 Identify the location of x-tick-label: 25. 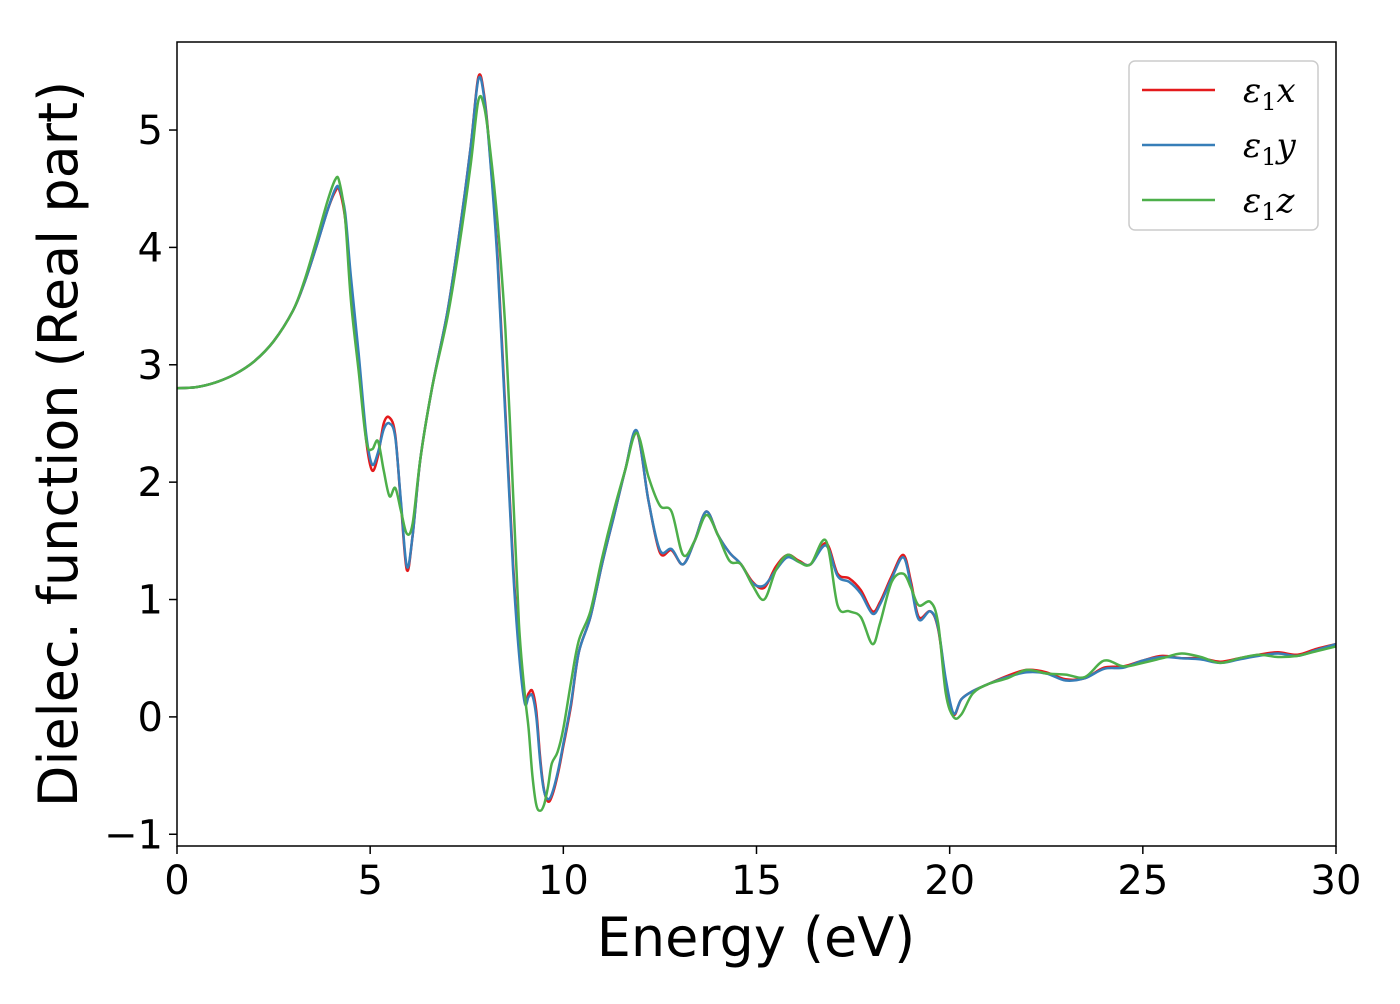
(1142, 881).